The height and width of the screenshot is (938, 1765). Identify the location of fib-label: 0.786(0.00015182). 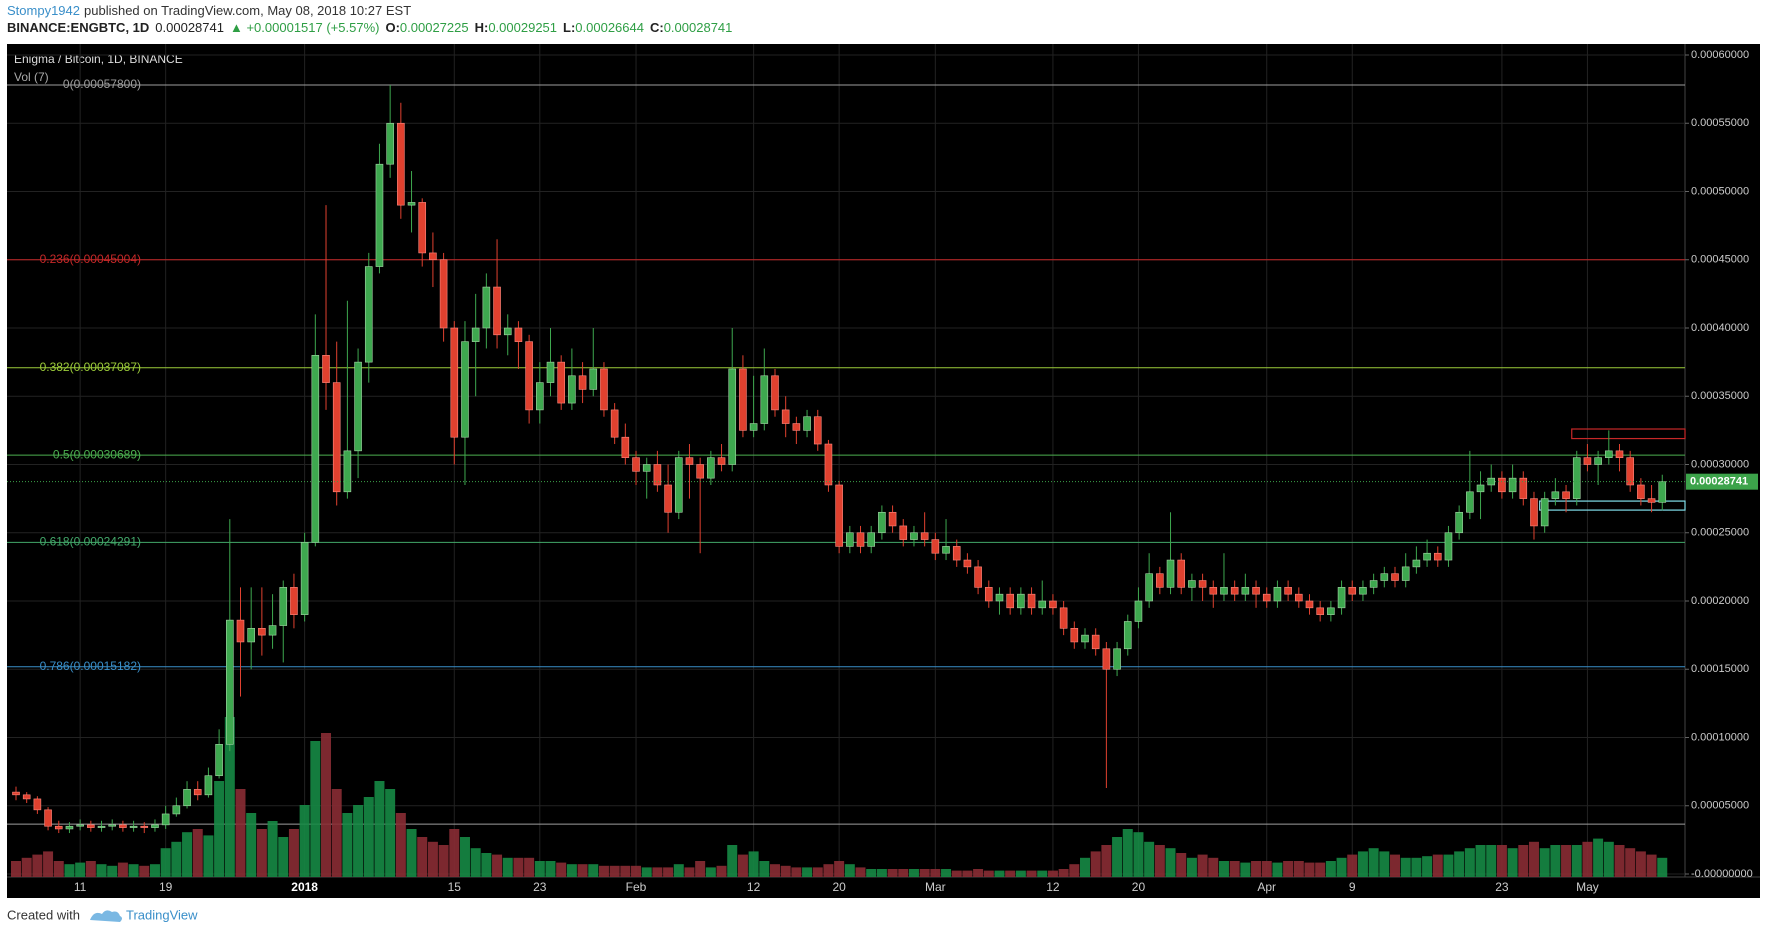
(90, 666).